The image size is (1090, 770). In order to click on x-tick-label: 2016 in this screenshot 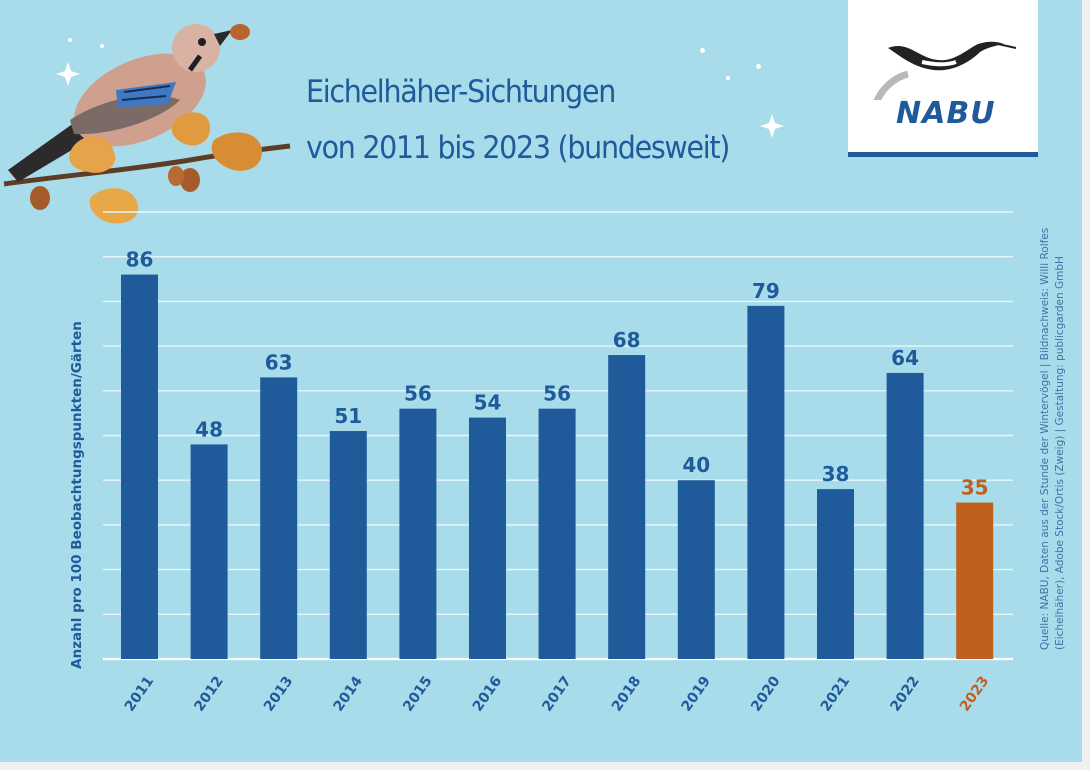, I will do `click(487, 693)`.